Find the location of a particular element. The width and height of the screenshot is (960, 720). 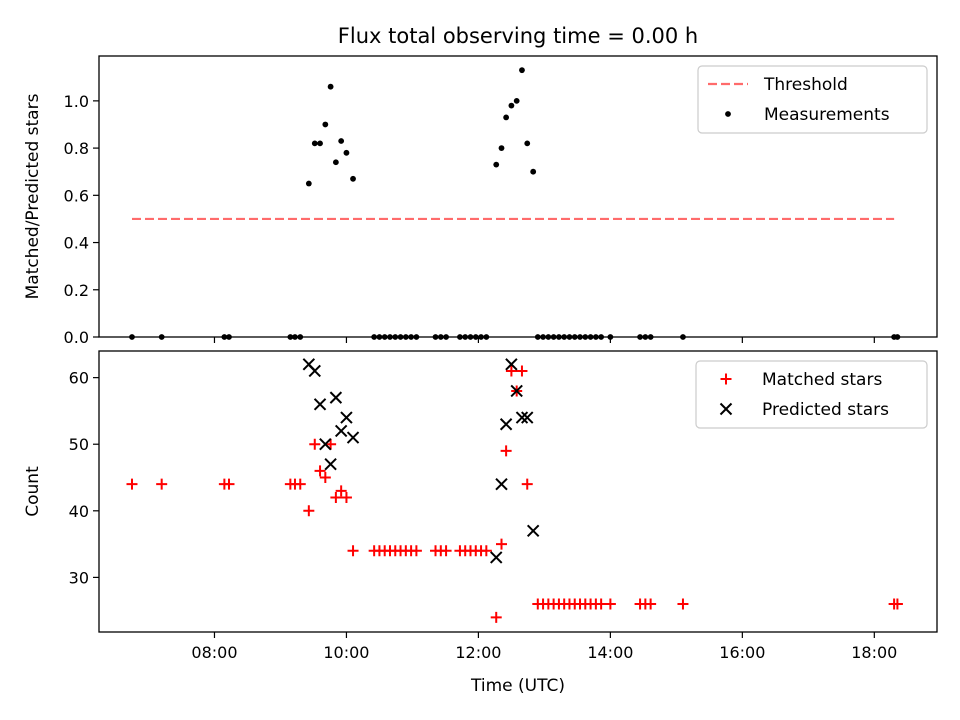

y-tick-label: 0.2 is located at coordinates (76, 290).